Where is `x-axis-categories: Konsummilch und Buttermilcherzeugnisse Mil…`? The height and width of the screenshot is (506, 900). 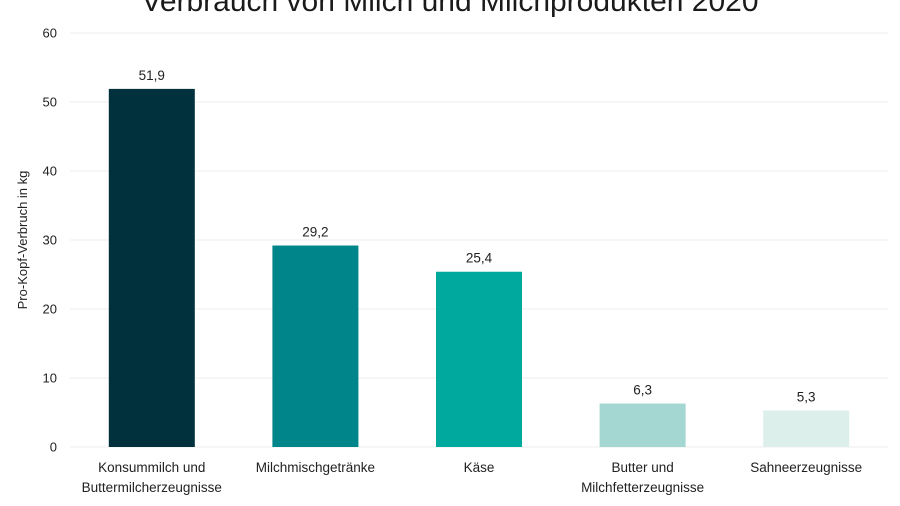 x-axis-categories: Konsummilch und Buttermilcherzeugnisse Mil… is located at coordinates (472, 477).